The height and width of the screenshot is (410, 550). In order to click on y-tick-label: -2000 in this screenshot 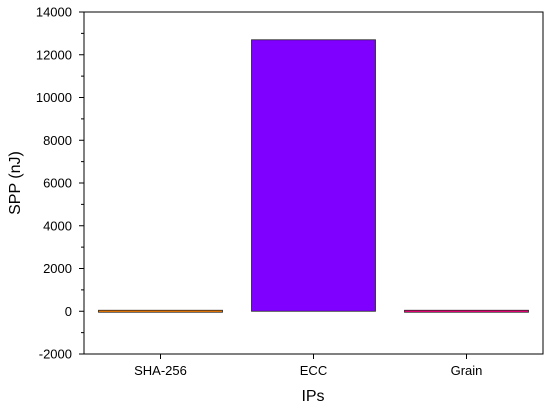, I will do `click(55, 354)`.